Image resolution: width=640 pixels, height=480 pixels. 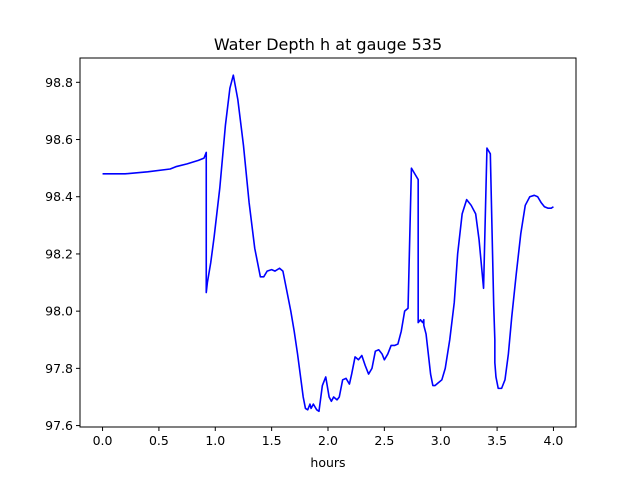 I want to click on x-tick-label: 3.0, so click(x=441, y=440).